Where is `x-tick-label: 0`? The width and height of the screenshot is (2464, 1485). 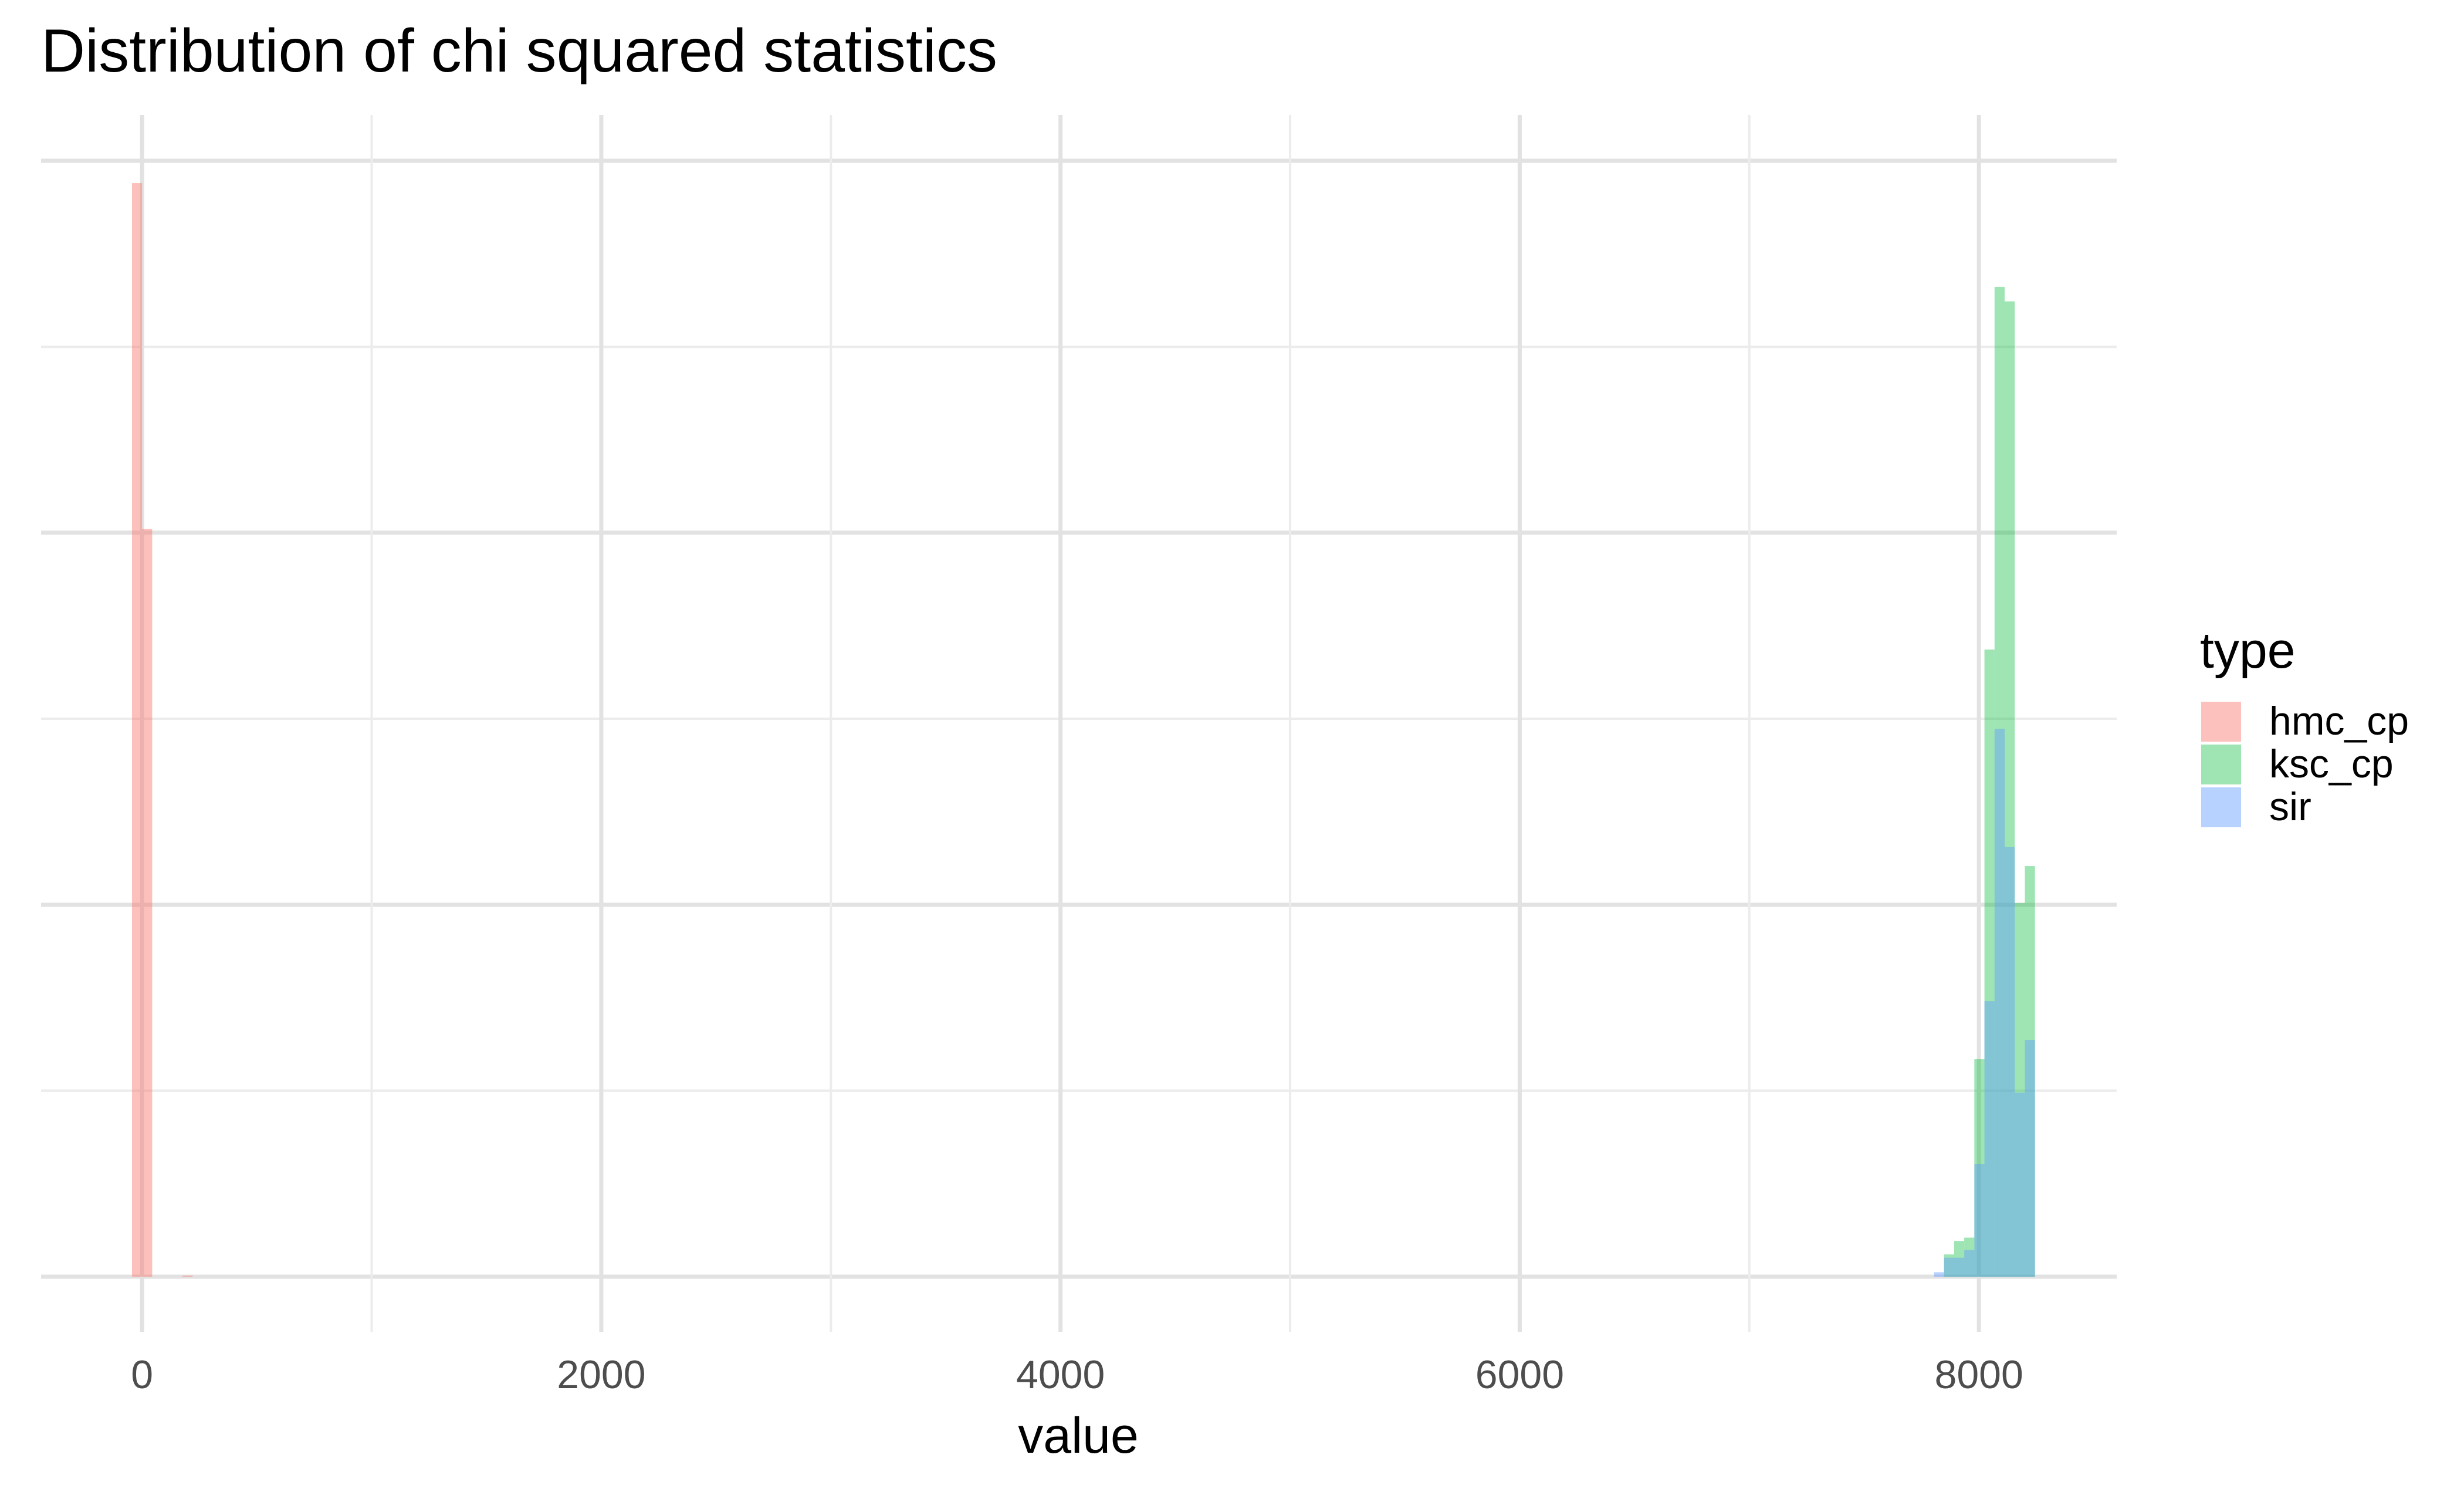 x-tick-label: 0 is located at coordinates (142, 1374).